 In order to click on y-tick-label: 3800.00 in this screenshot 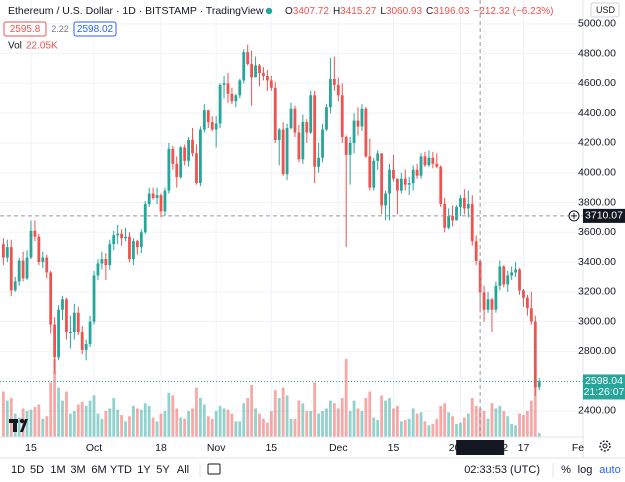, I will do `click(597, 202)`.